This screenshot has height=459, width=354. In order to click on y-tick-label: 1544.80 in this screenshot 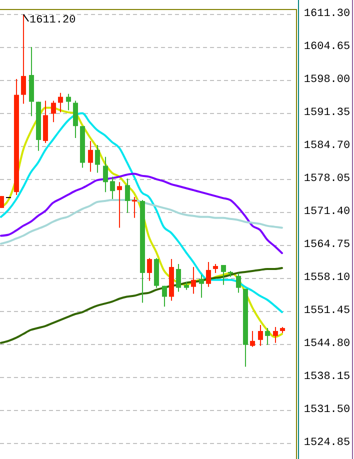, I will do `click(327, 344)`.